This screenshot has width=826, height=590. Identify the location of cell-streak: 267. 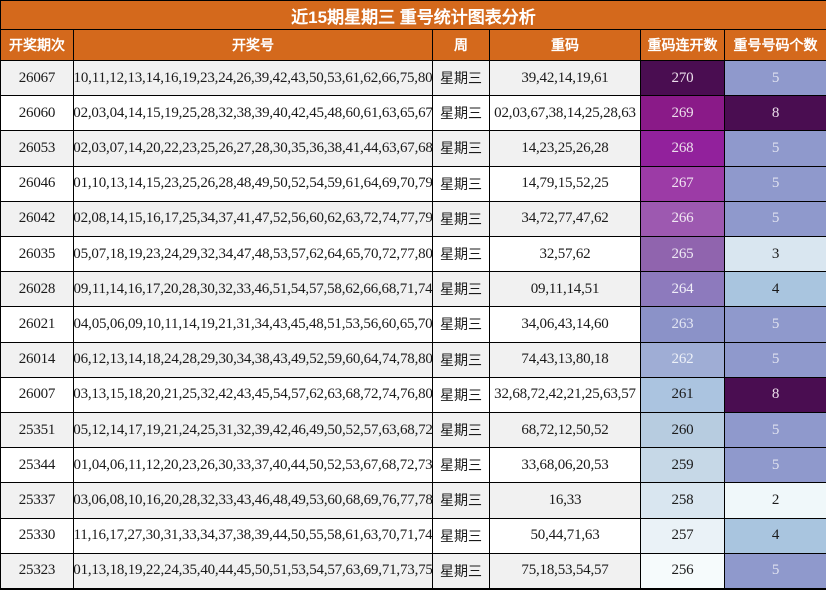
(683, 184).